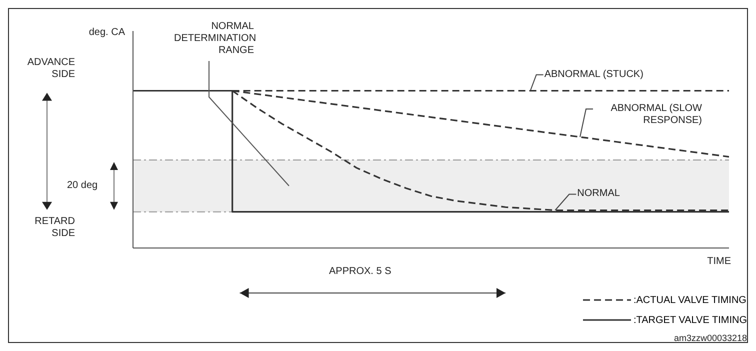  Describe the element at coordinates (50, 68) in the screenshot. I see `text: ADVANCE SIDE` at that location.